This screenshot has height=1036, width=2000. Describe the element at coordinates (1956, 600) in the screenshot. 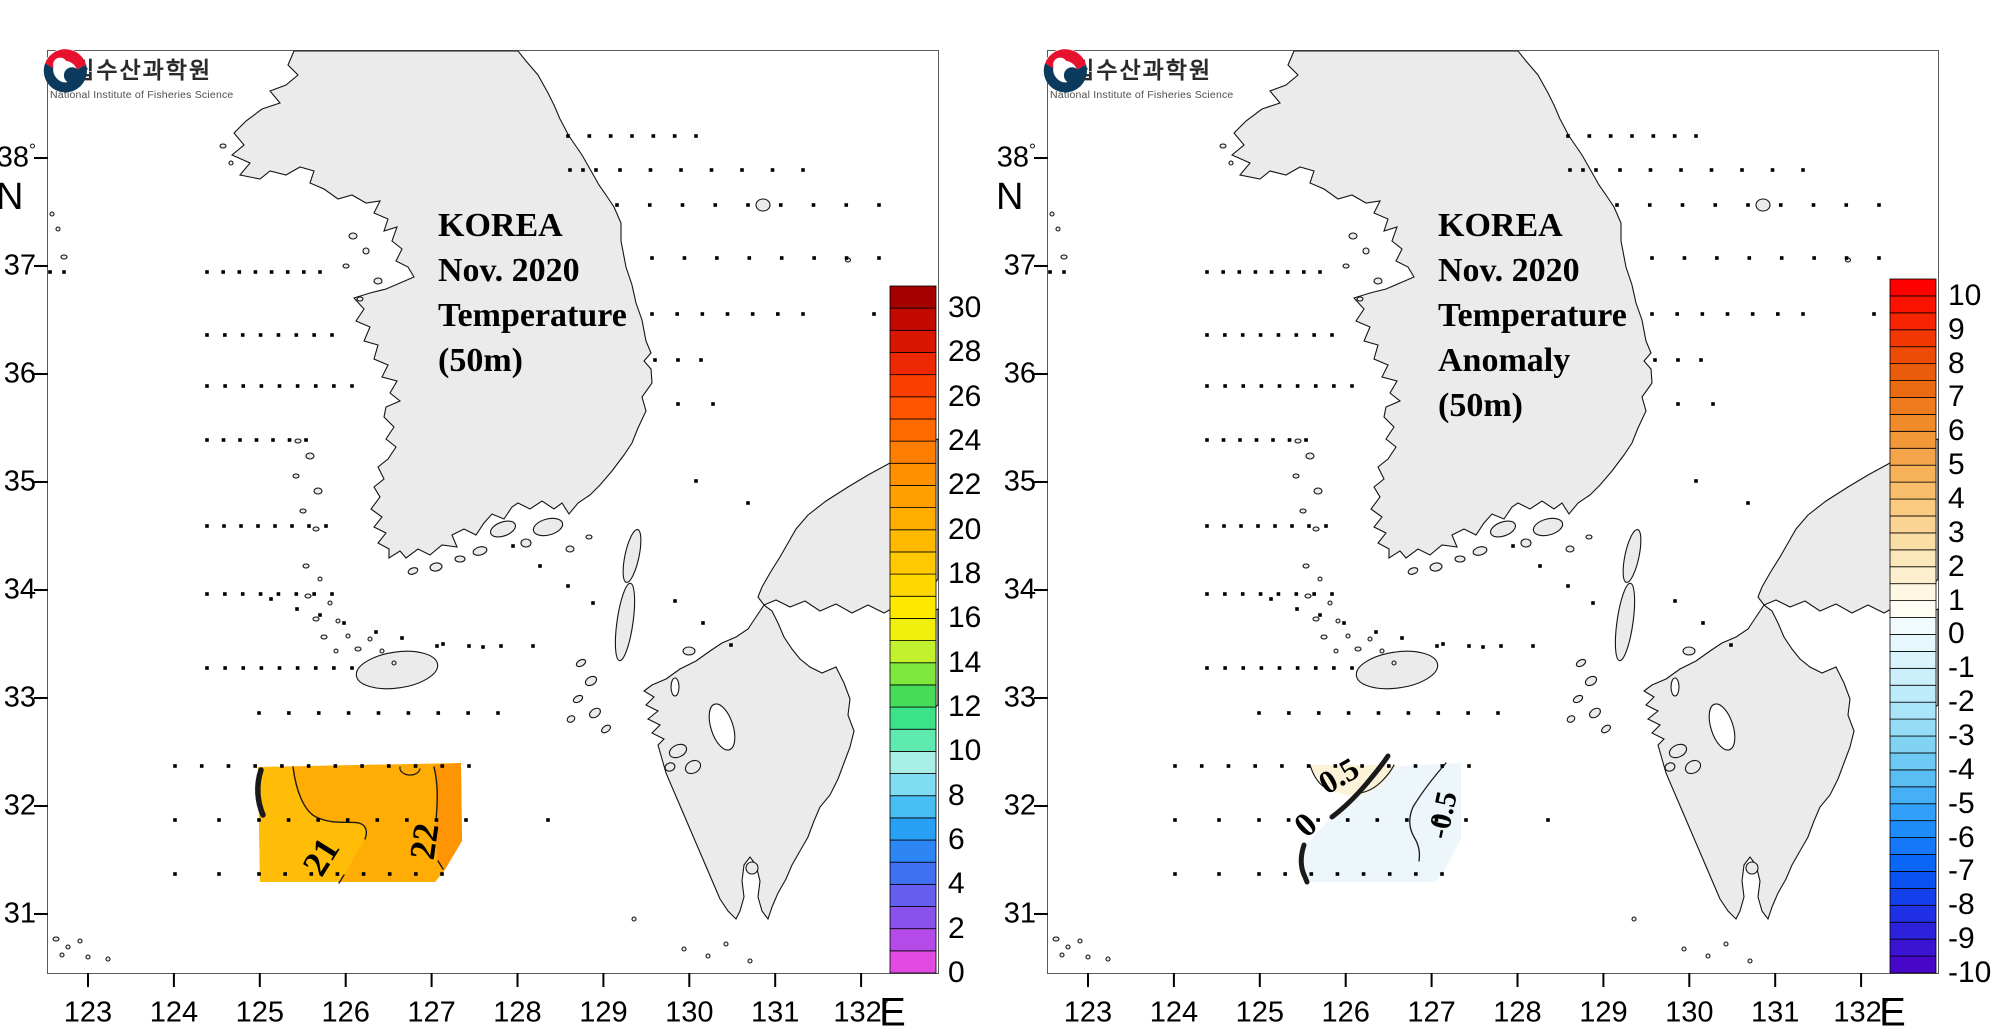

I see `colorbar-tick-label: 1` at that location.